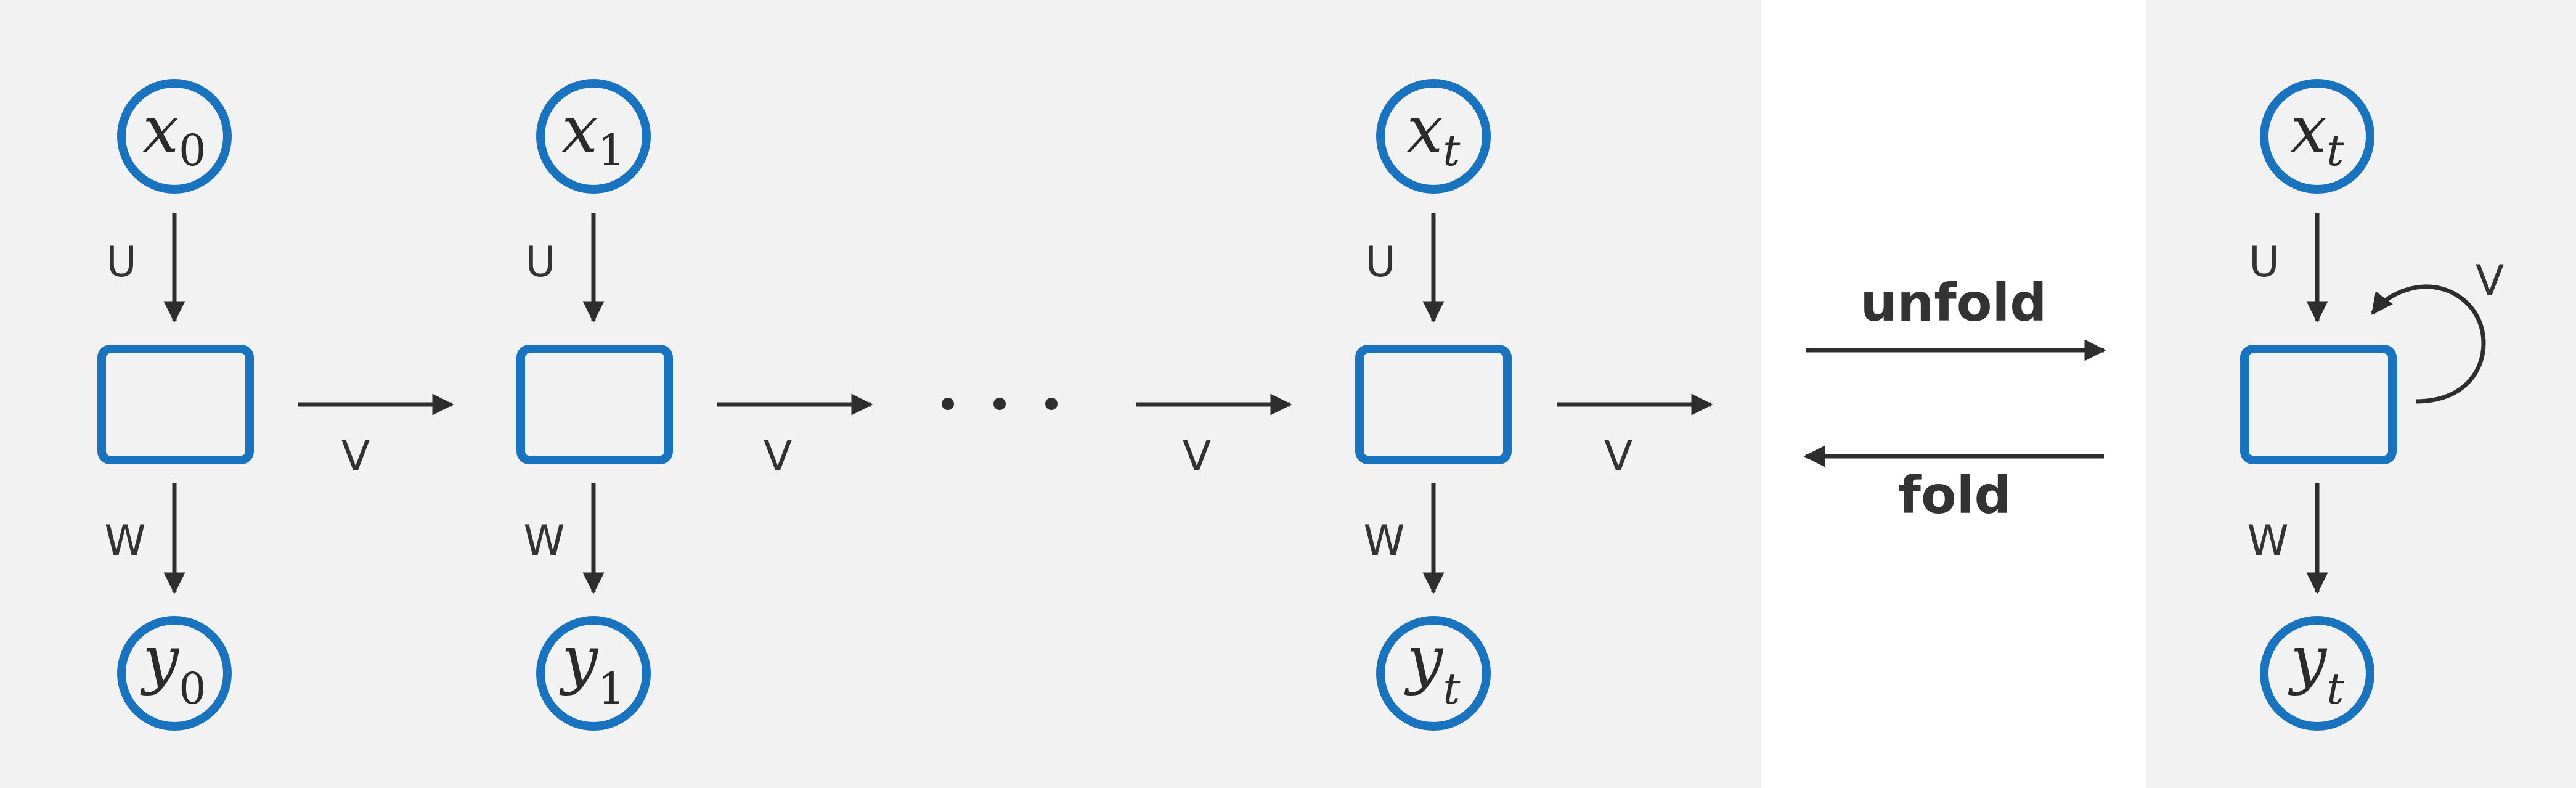 This screenshot has height=788, width=2576. Describe the element at coordinates (1955, 495) in the screenshot. I see `fold-label: fold` at that location.